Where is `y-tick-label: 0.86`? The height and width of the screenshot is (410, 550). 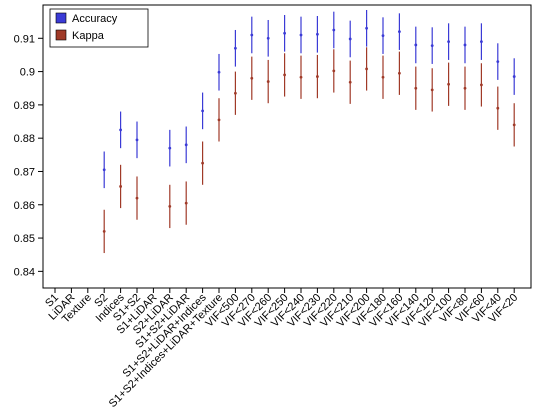
y-tick-label: 0.86 is located at coordinates (24, 206).